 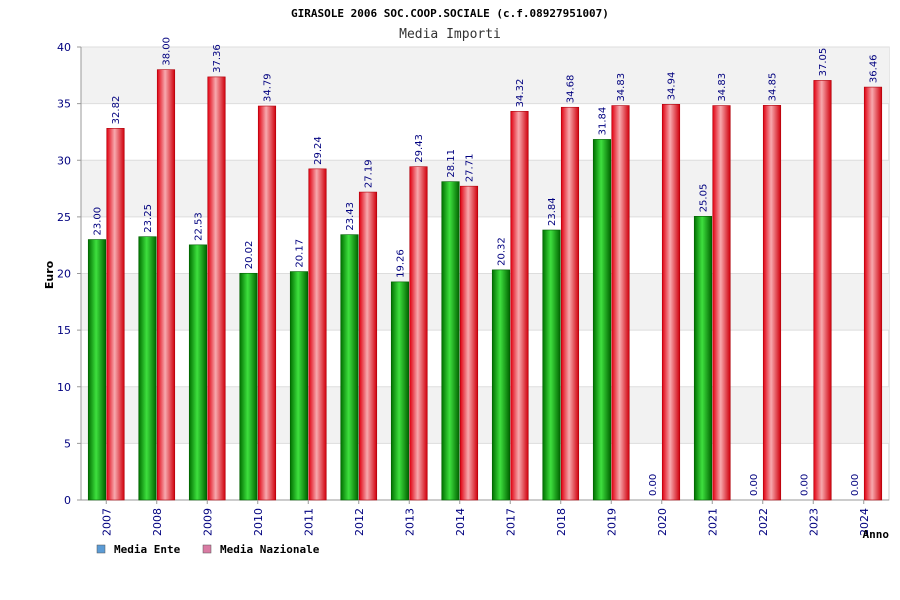 What do you see at coordinates (571, 89) in the screenshot?
I see `value-label: 34.68` at bounding box center [571, 89].